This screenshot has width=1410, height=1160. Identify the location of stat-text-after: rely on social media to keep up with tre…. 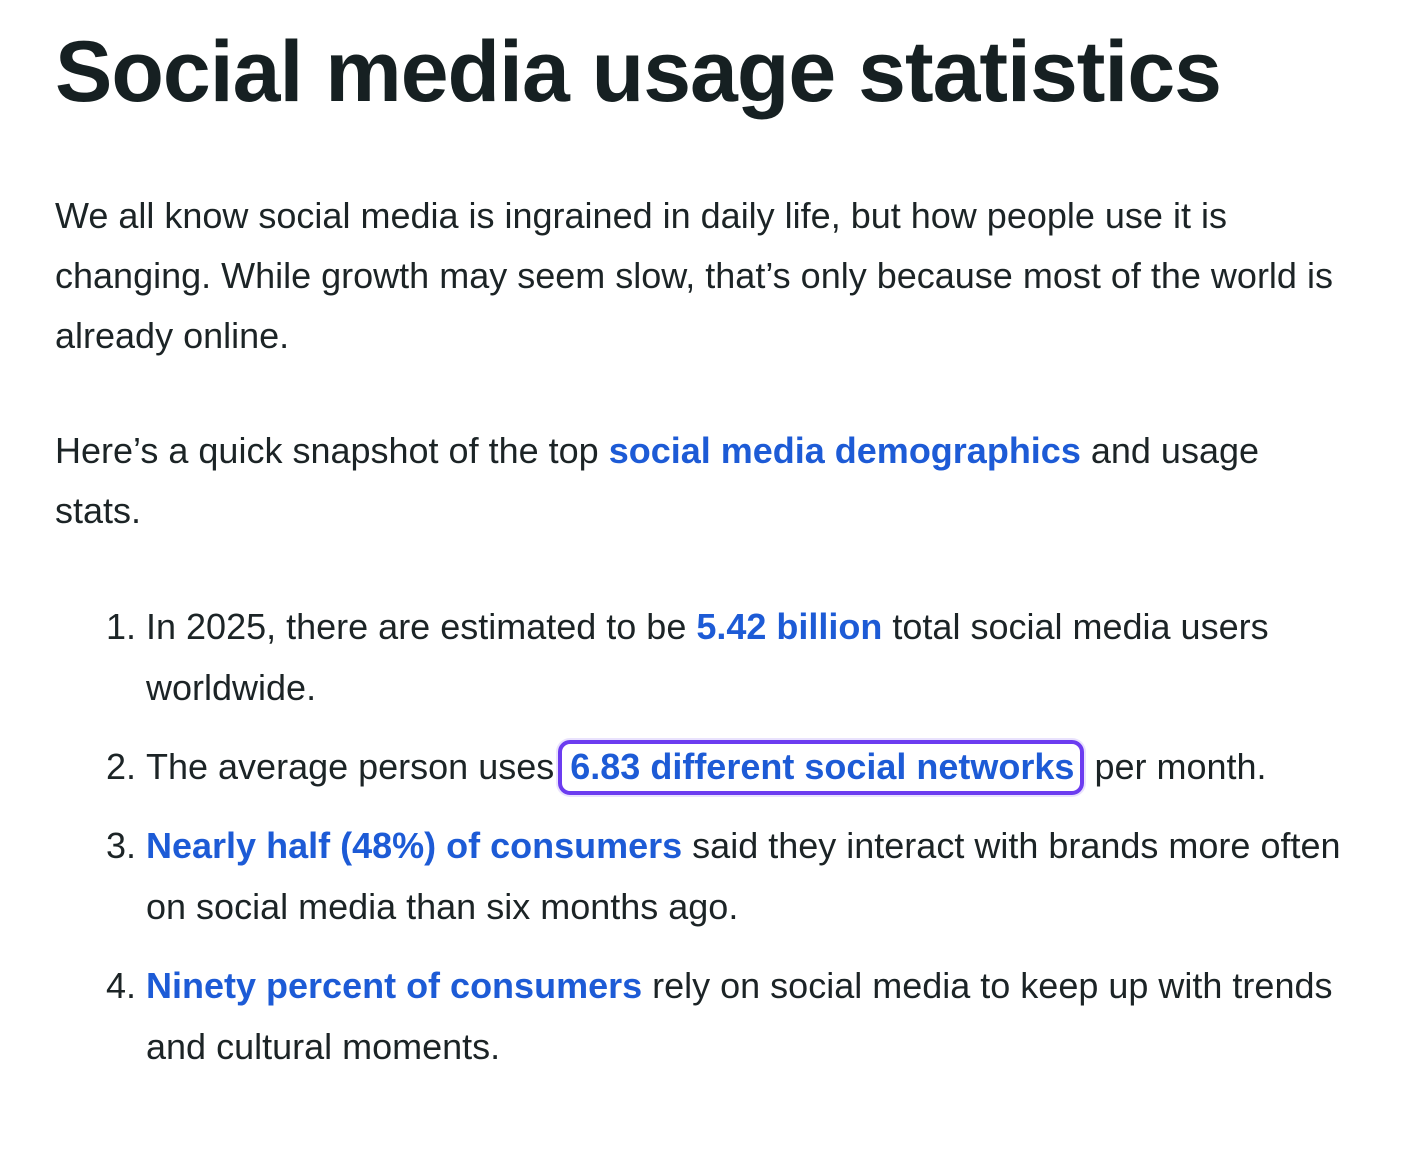
(739, 1016).